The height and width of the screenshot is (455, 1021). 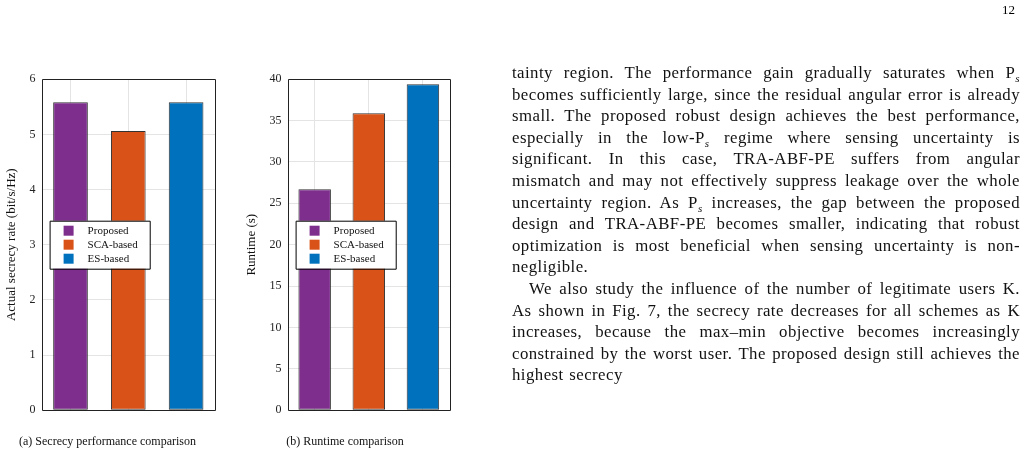 What do you see at coordinates (345, 440) in the screenshot?
I see `text: (b) Runtime comparison` at bounding box center [345, 440].